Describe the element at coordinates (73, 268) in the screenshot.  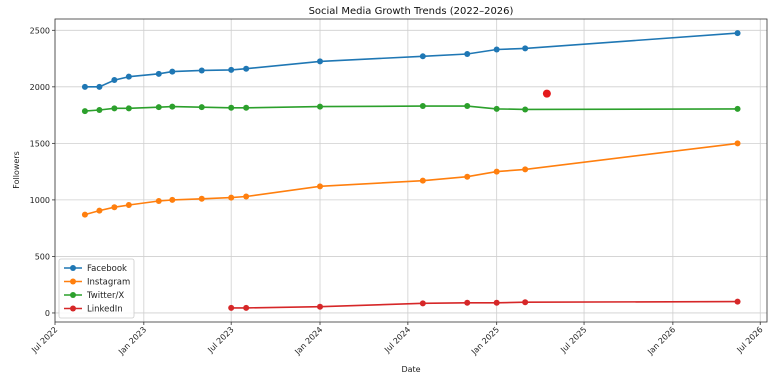
I see `legend-marker-facebook` at that location.